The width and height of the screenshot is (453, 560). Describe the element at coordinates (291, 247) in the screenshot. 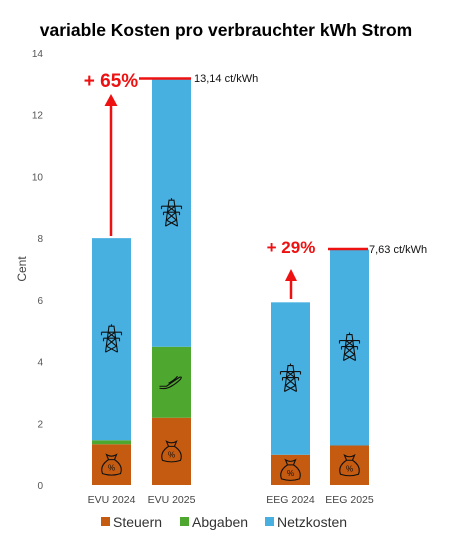

I see `eeg-change-label: + 29%` at that location.